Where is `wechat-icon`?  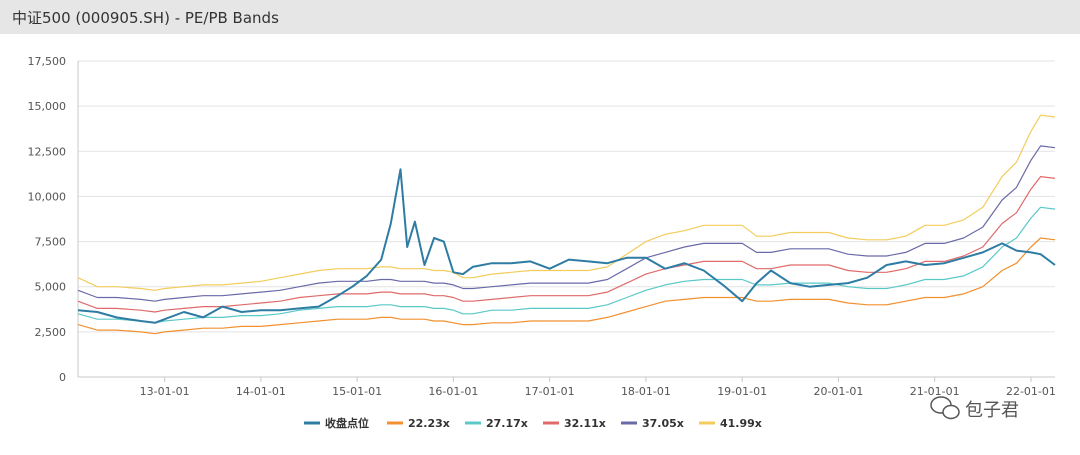 wechat-icon is located at coordinates (945, 408).